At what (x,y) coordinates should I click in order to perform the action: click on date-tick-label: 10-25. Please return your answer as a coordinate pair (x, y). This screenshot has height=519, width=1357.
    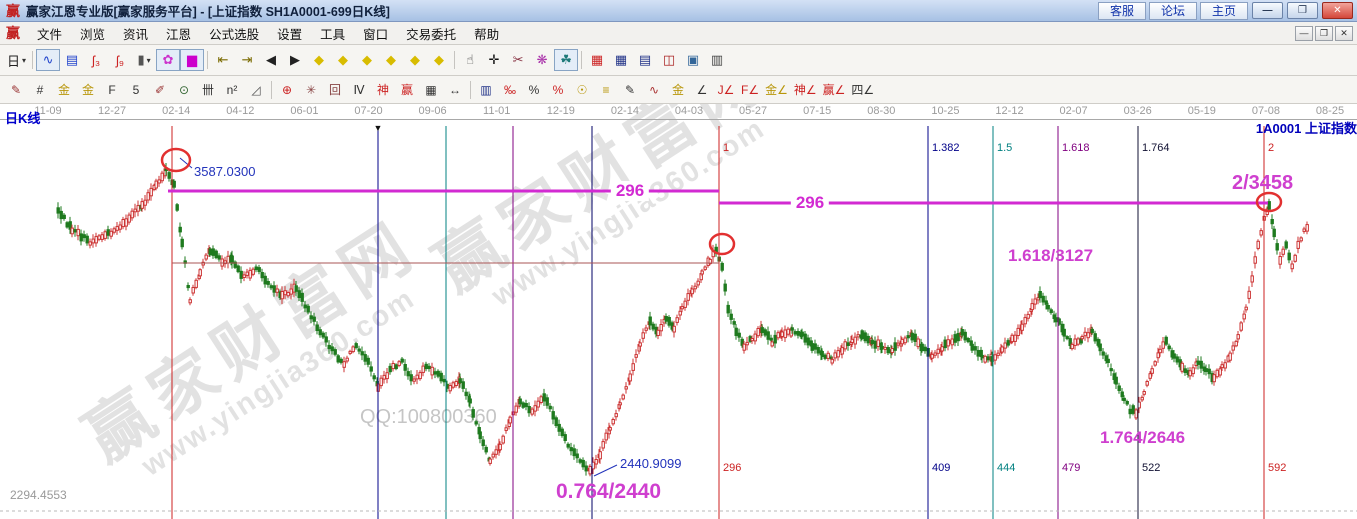
    Looking at the image, I should click on (945, 111).